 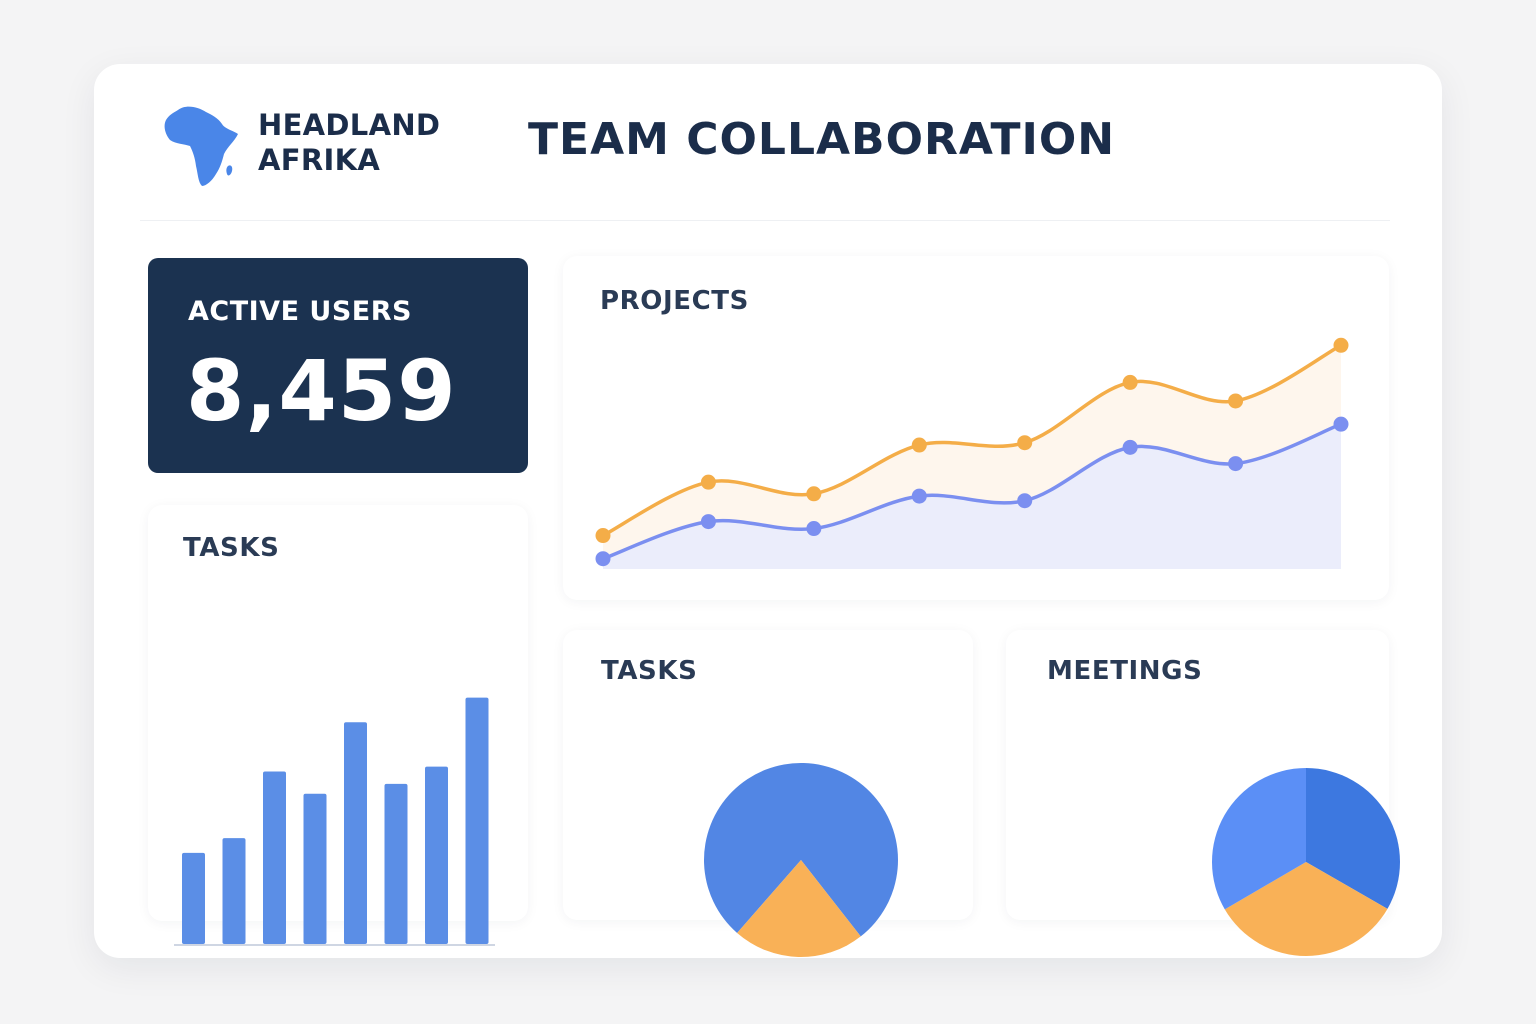 What do you see at coordinates (231, 548) in the screenshot?
I see `tasks-bar-card-title: TASKS` at bounding box center [231, 548].